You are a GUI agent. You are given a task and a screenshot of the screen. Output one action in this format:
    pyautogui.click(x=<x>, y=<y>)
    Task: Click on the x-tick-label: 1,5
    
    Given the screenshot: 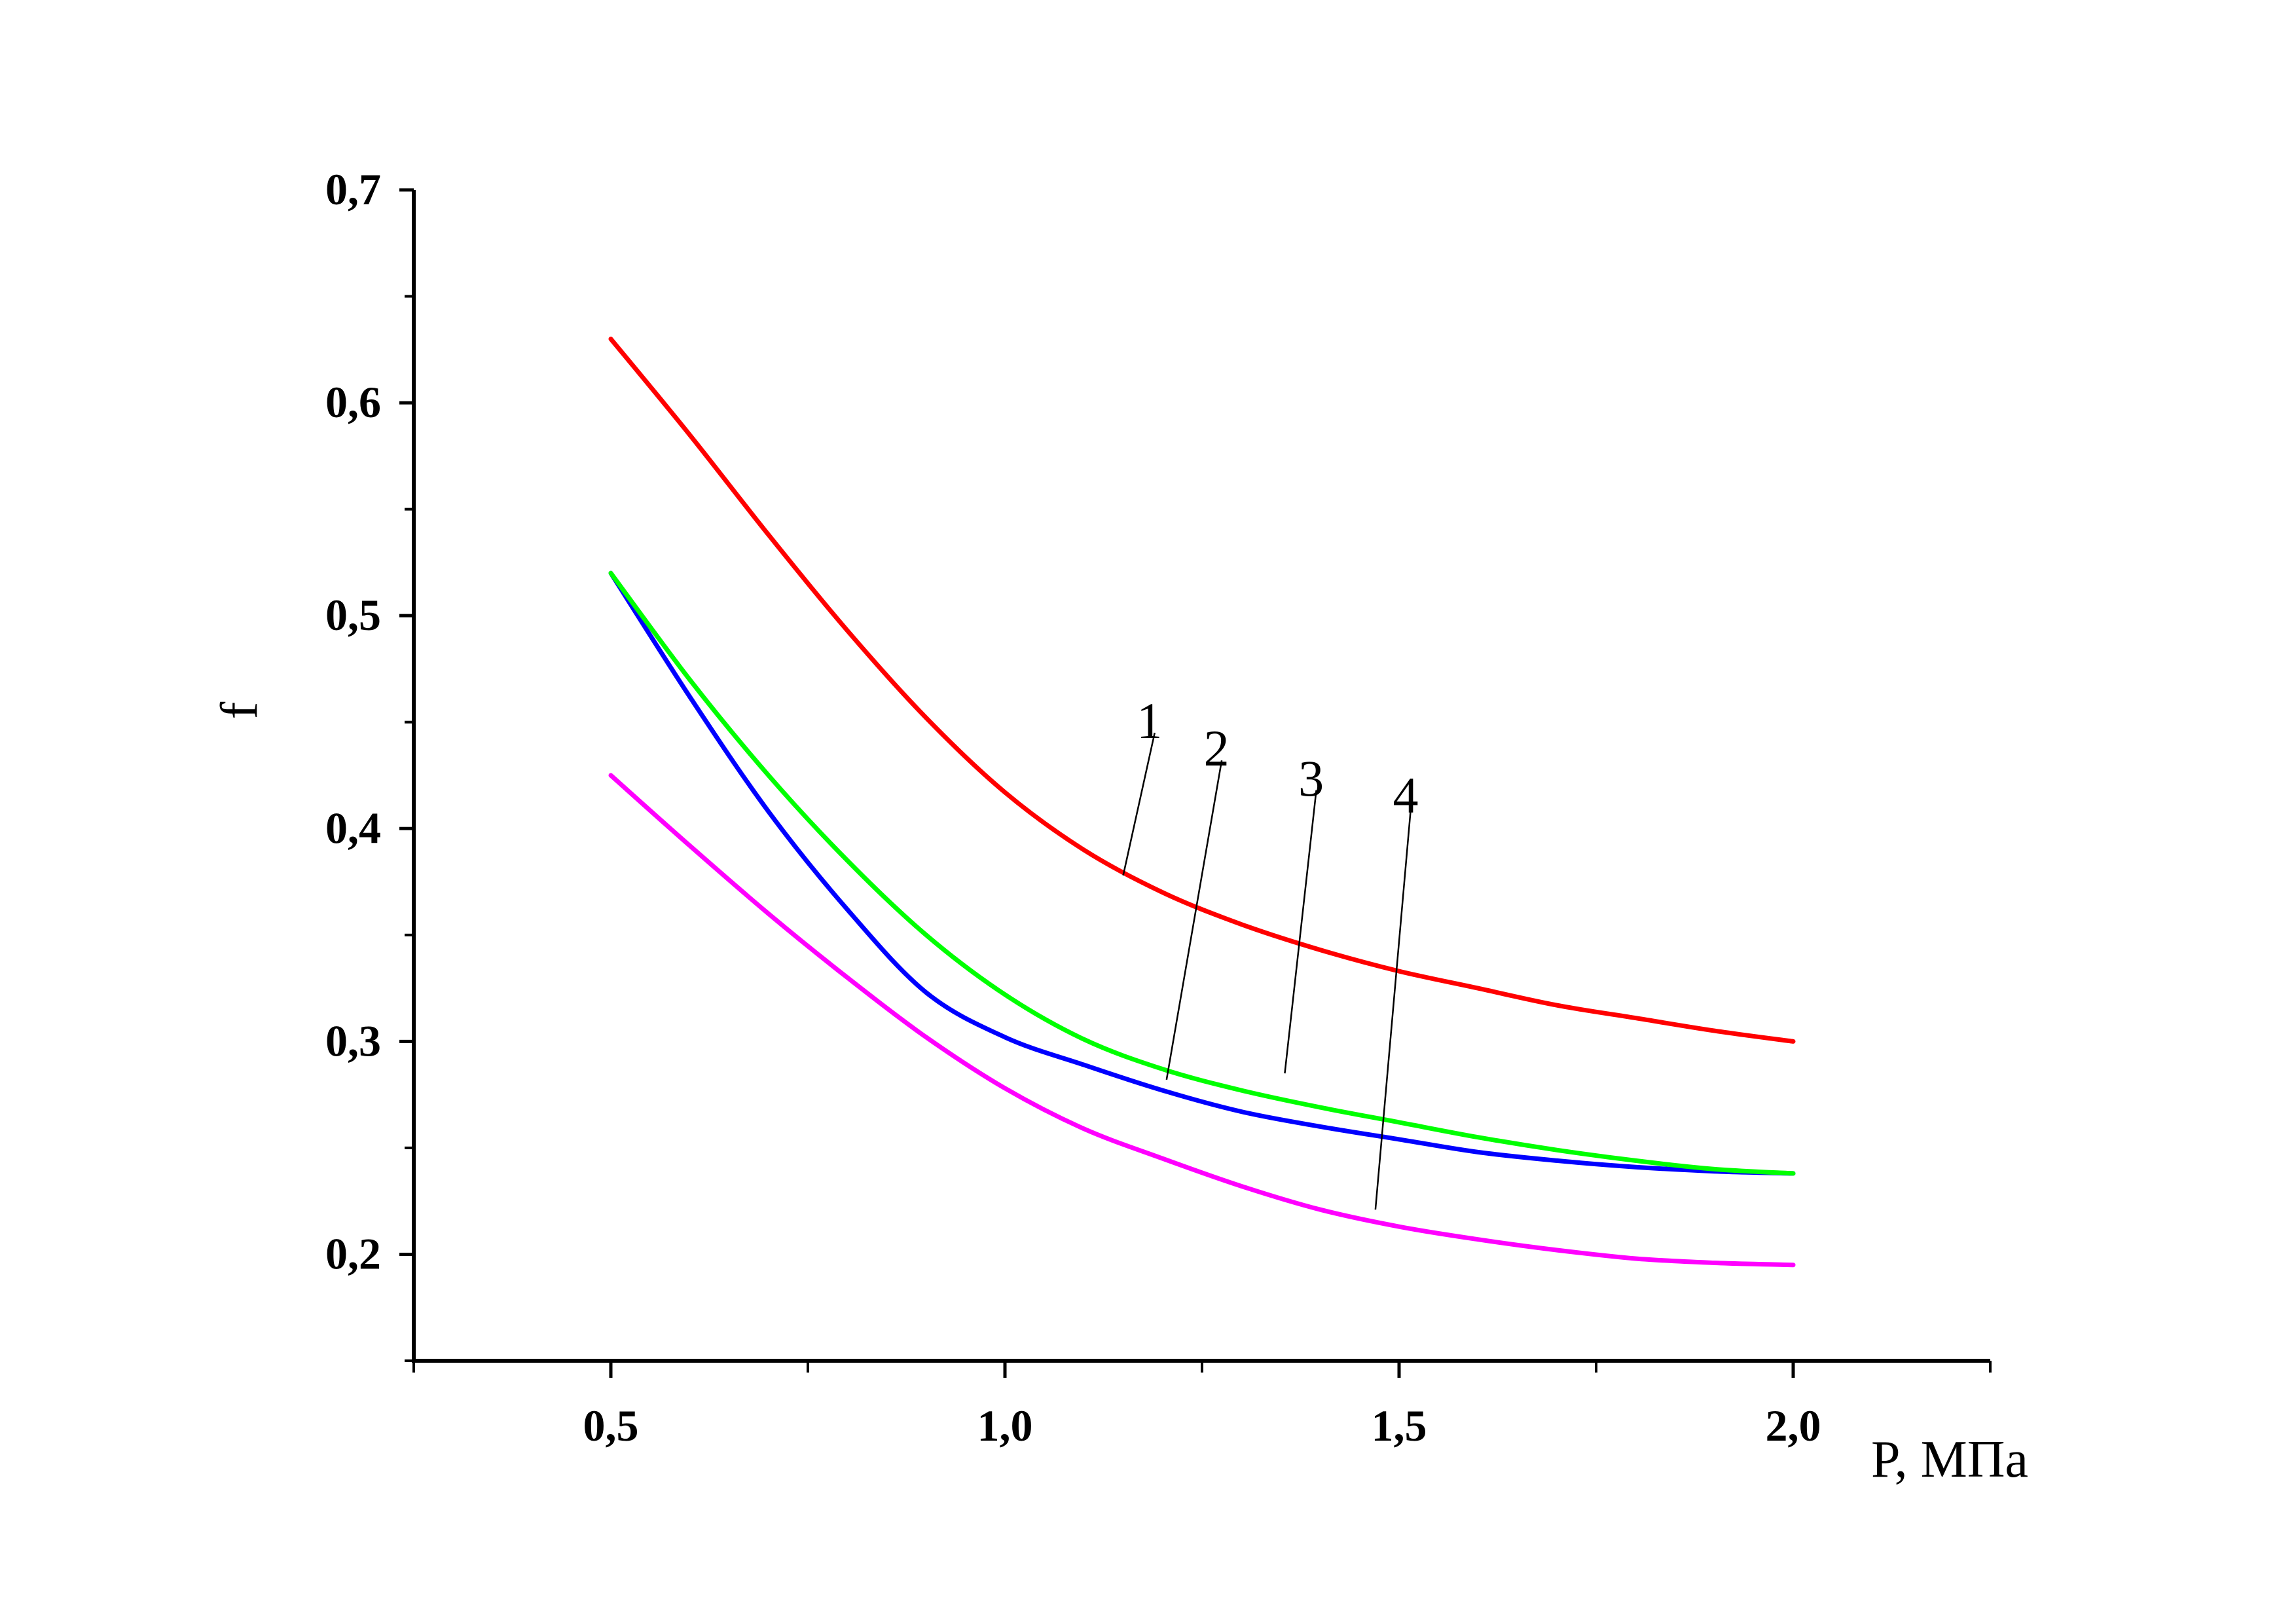 What is the action you would take?
    pyautogui.click(x=1399, y=1425)
    